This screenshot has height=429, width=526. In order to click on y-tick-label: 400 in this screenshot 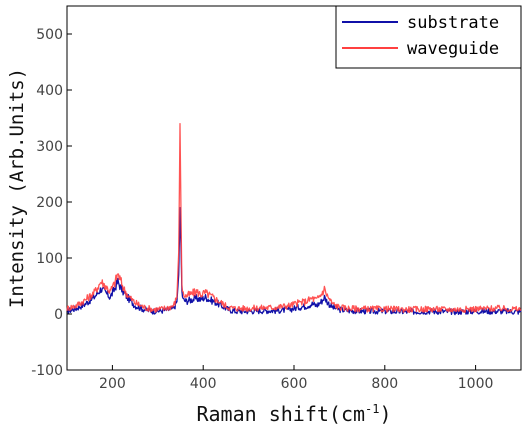, I will do `click(49, 91)`.